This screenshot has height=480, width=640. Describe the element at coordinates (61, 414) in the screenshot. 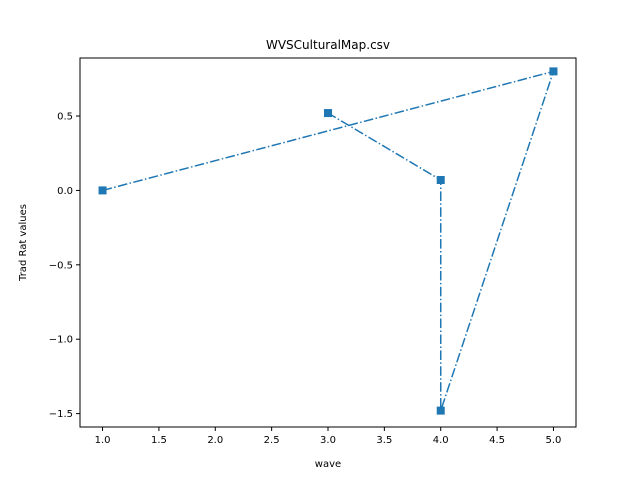

I see `y-tick-label: −1.5` at that location.